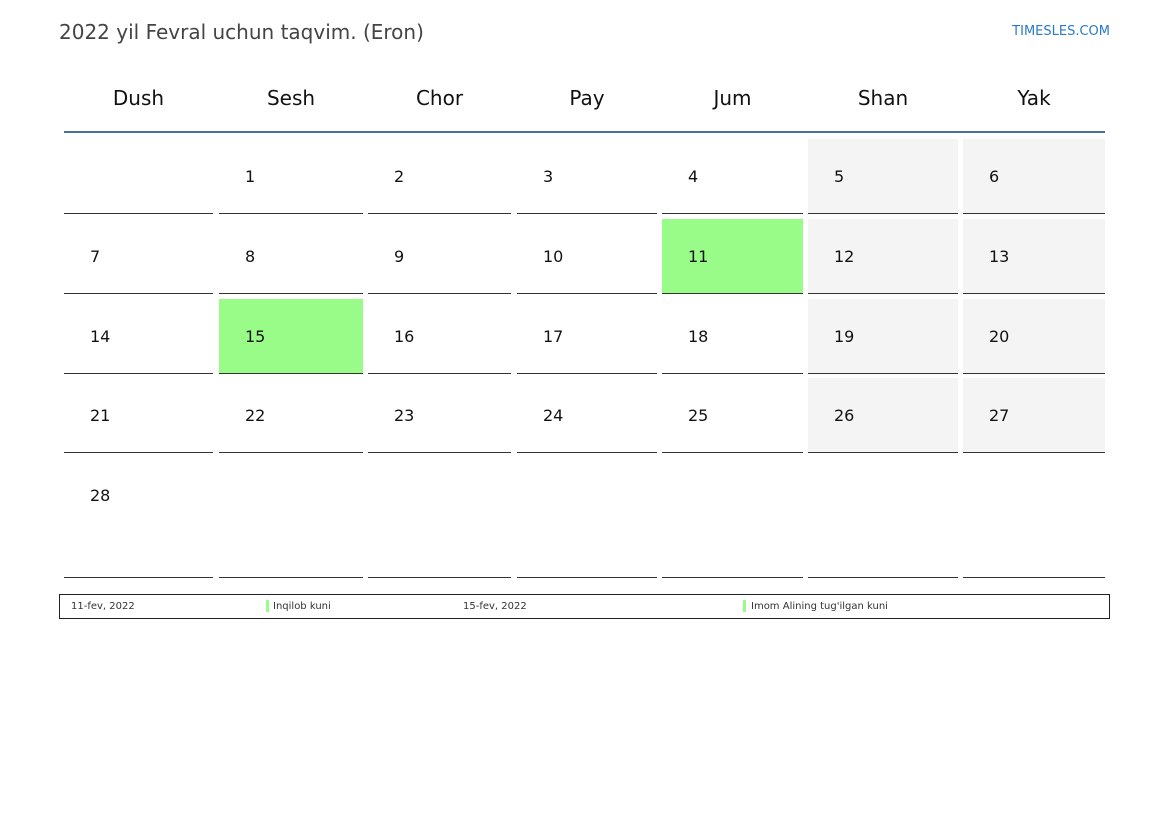 The width and height of the screenshot is (1169, 827). I want to click on day-number: 13, so click(999, 256).